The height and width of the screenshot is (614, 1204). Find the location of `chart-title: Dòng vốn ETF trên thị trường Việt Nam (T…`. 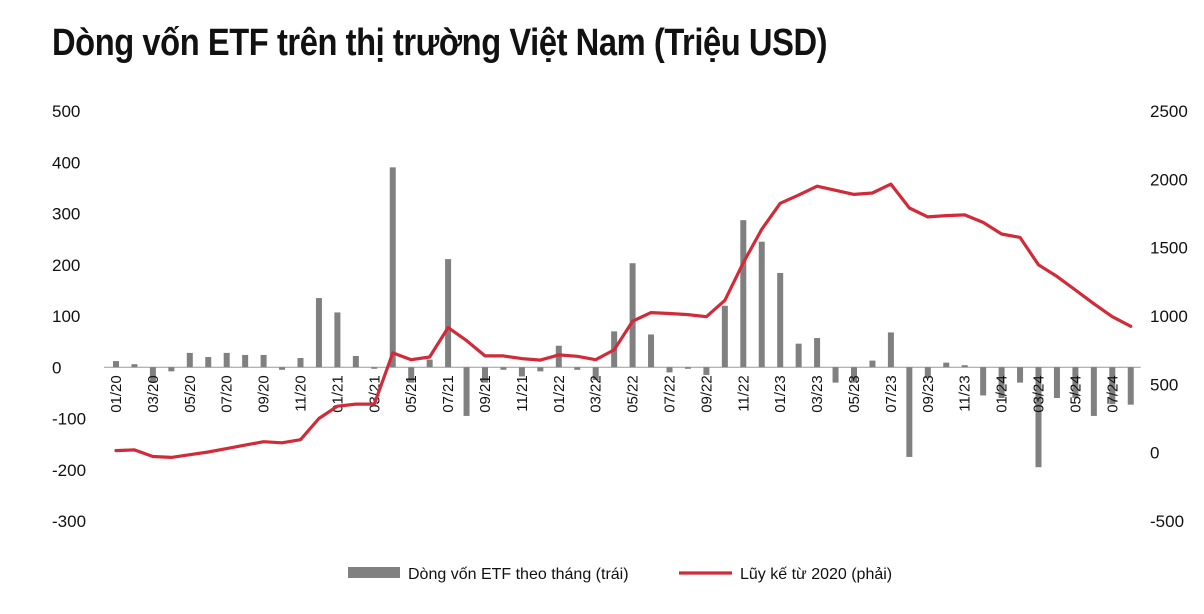

chart-title: Dòng vốn ETF trên thị trường Việt Nam (T… is located at coordinates (440, 43).